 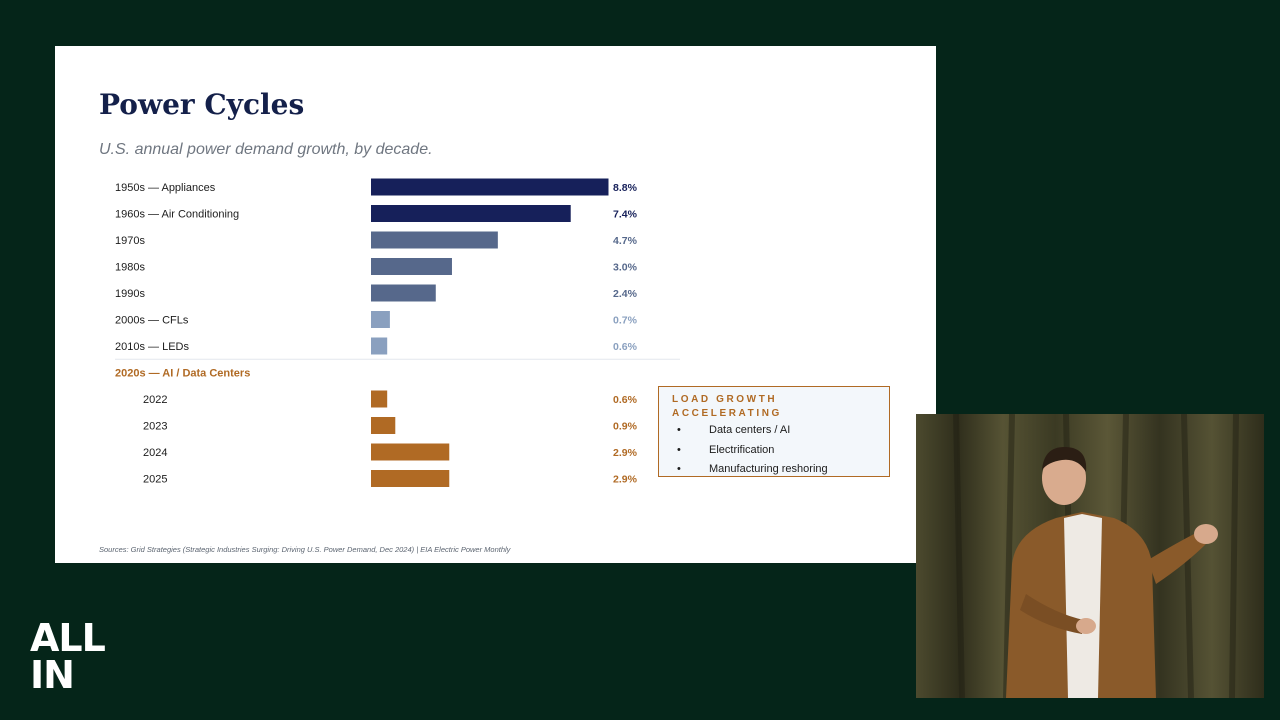 What do you see at coordinates (155, 400) in the screenshot?
I see `row-label: 2022` at bounding box center [155, 400].